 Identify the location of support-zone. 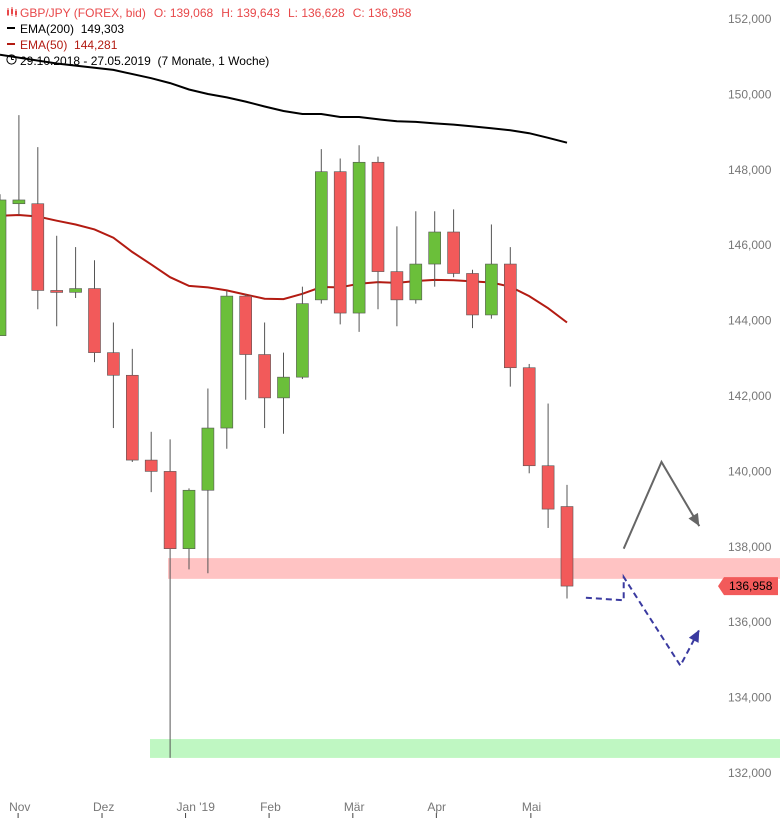
(465, 748).